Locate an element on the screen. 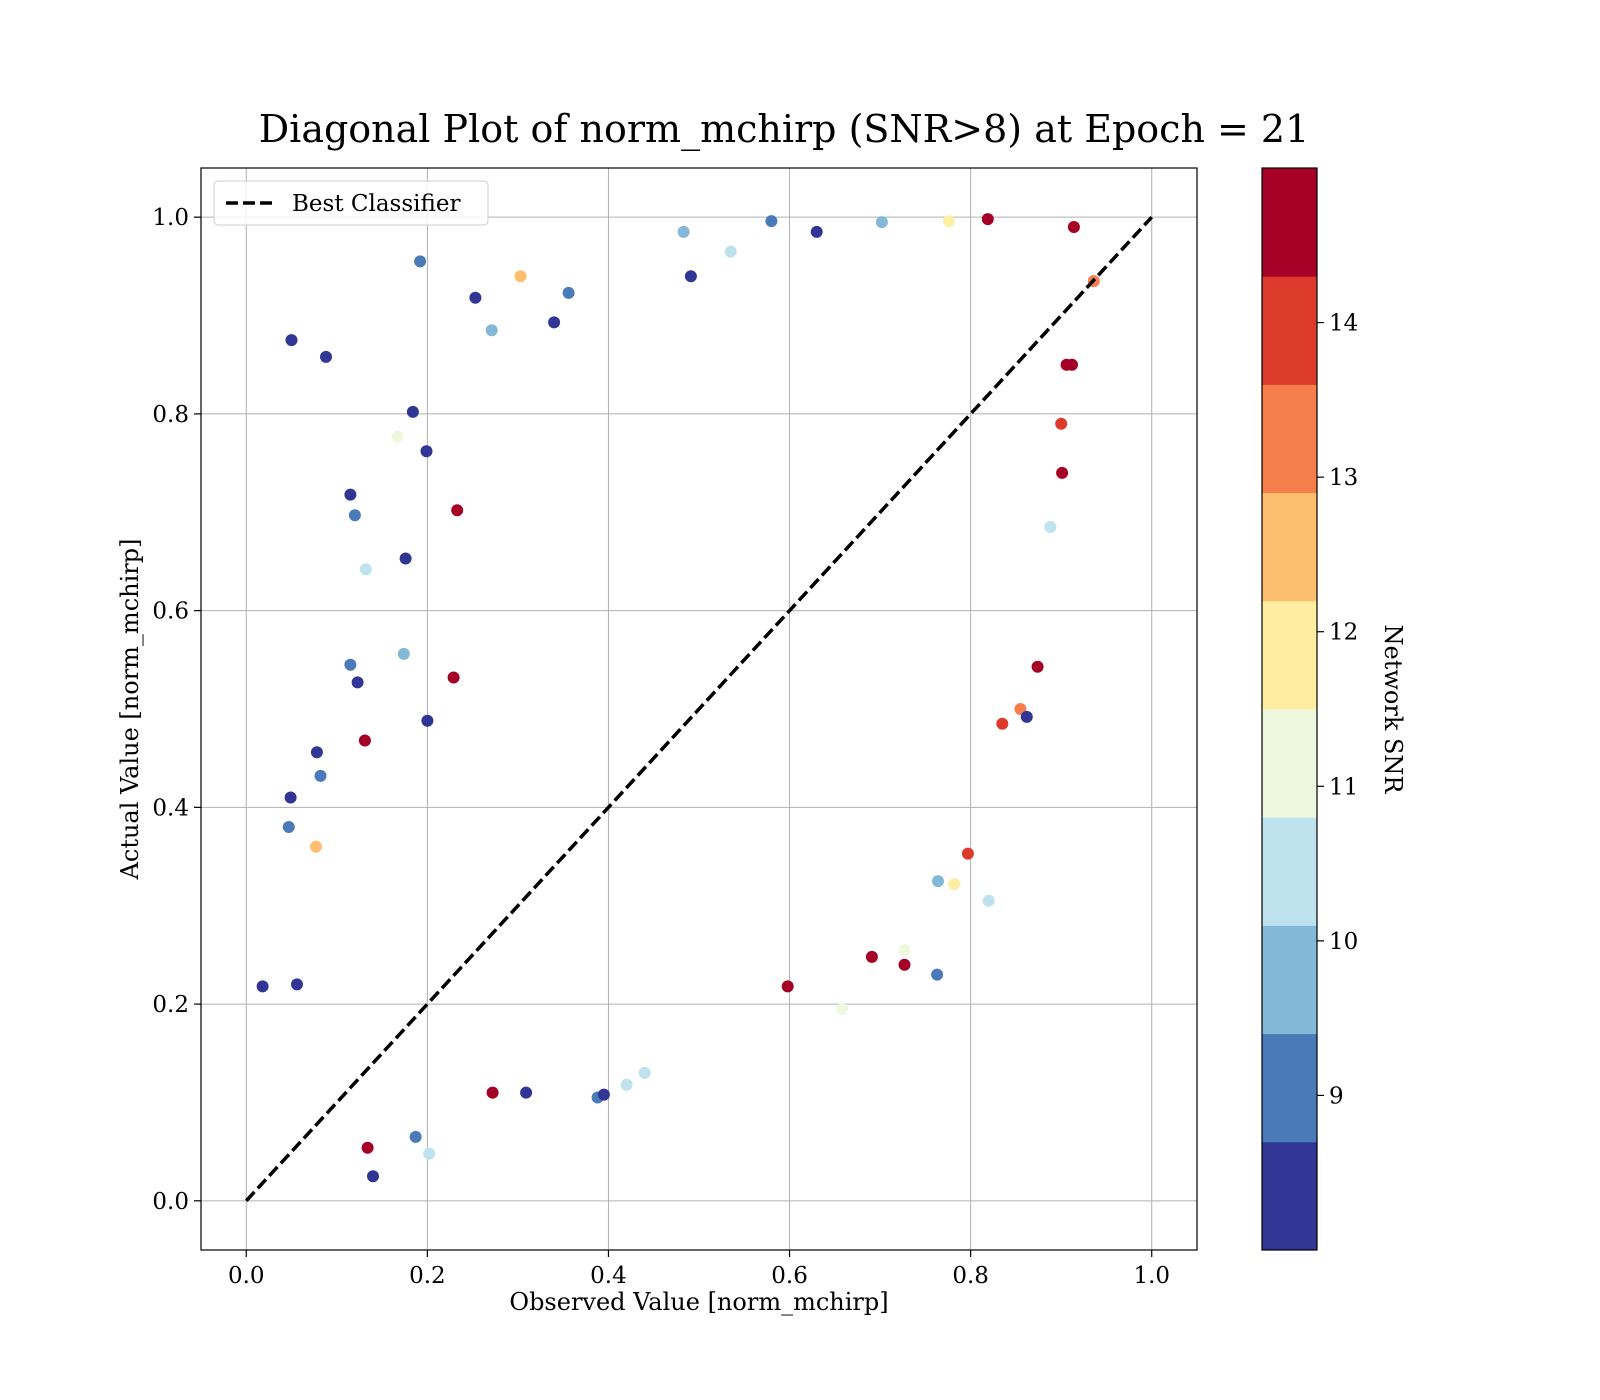 This screenshot has width=1600, height=1400. legend-label-best-classifier: Best Classifier is located at coordinates (376, 204).